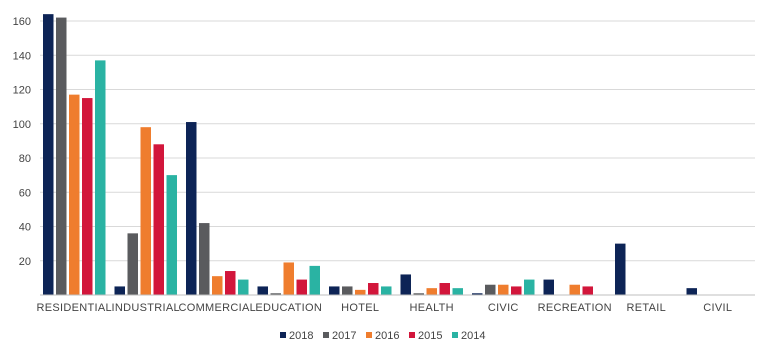 This screenshot has width=765, height=343. I want to click on bar-commercial-2014, so click(243, 287).